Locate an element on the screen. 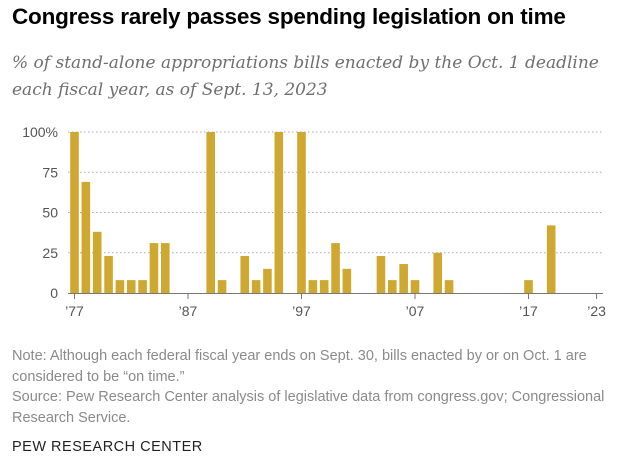 Image resolution: width=624 pixels, height=464 pixels. x-axis is located at coordinates (335, 296).